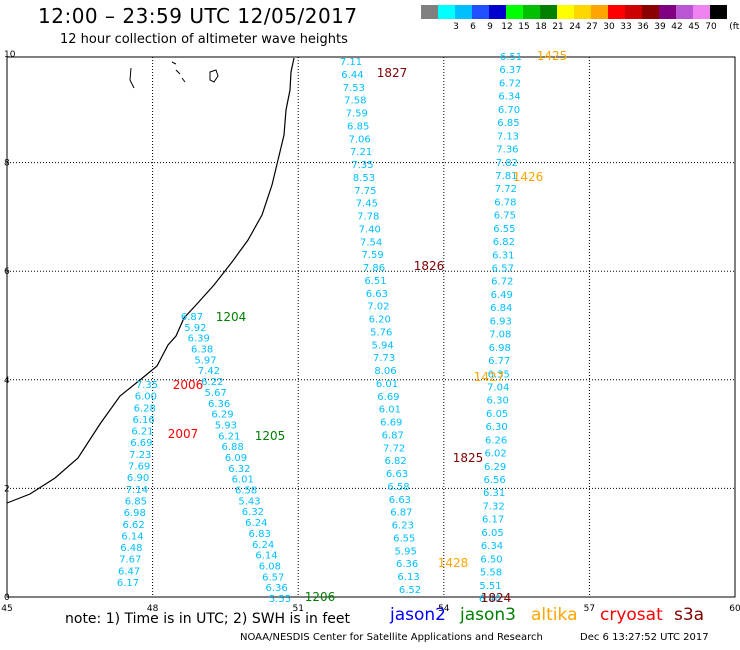  Describe the element at coordinates (216, 393) in the screenshot. I see `swh-value: 5.67` at that location.